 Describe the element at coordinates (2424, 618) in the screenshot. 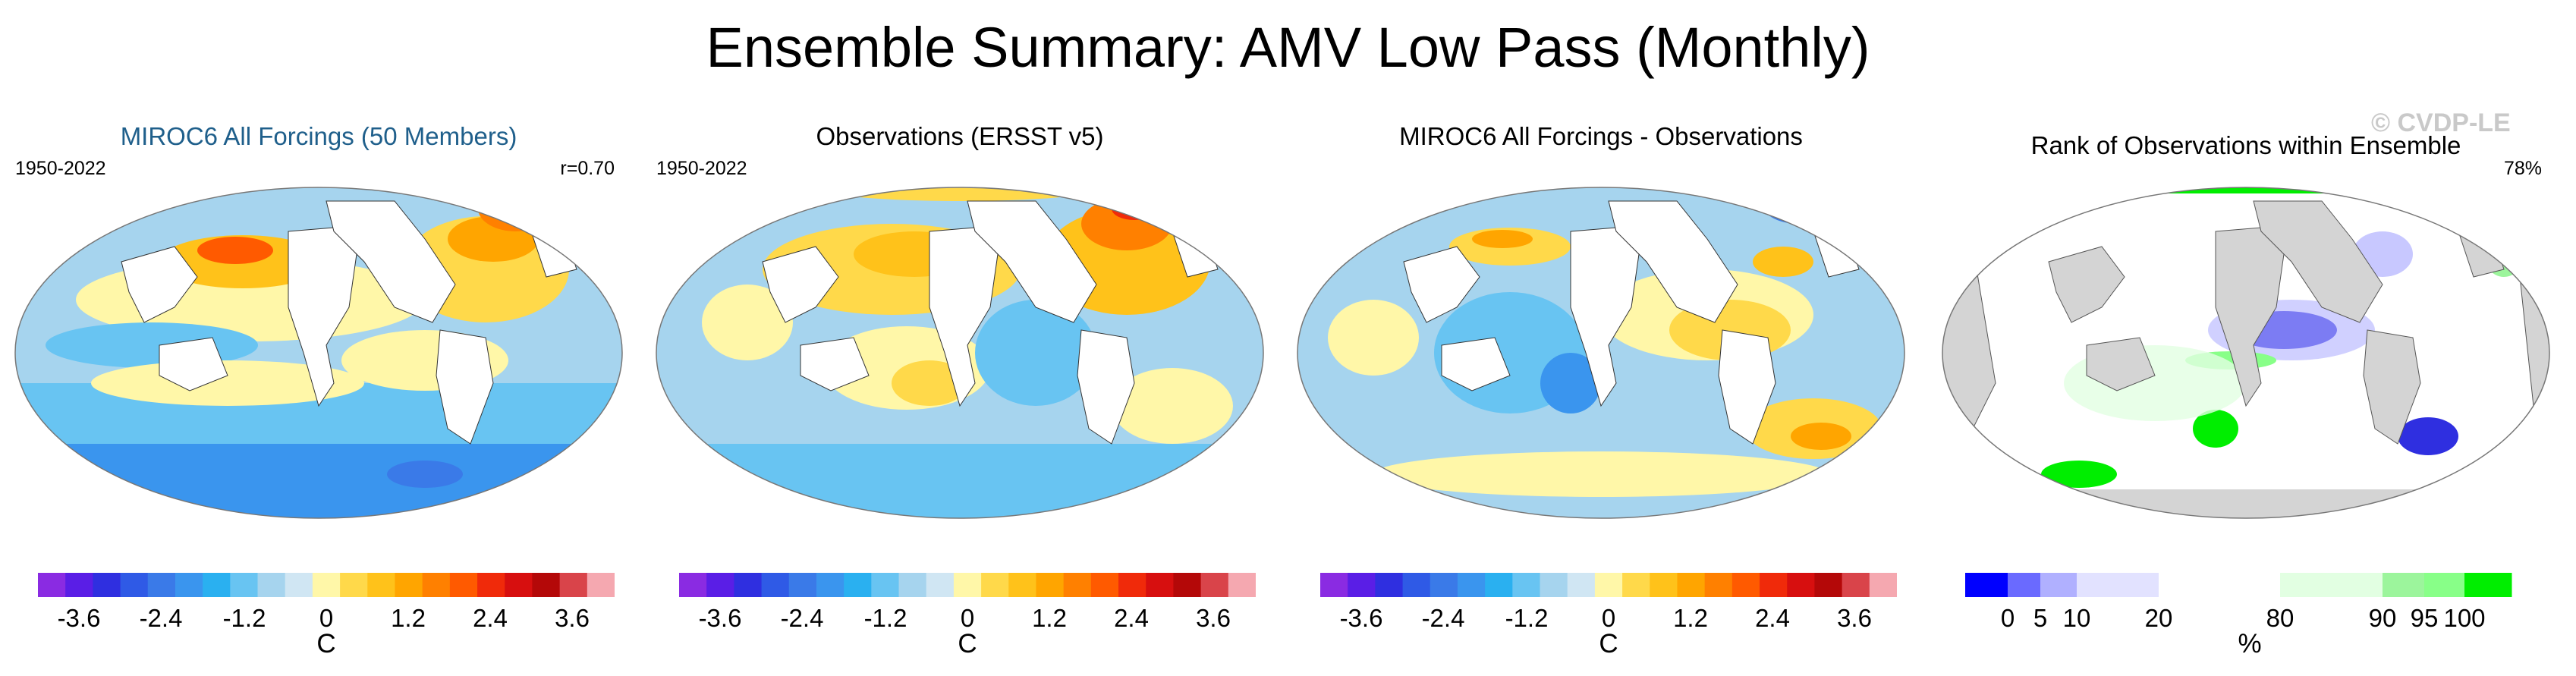

I see `colorbar-tick: 95` at that location.